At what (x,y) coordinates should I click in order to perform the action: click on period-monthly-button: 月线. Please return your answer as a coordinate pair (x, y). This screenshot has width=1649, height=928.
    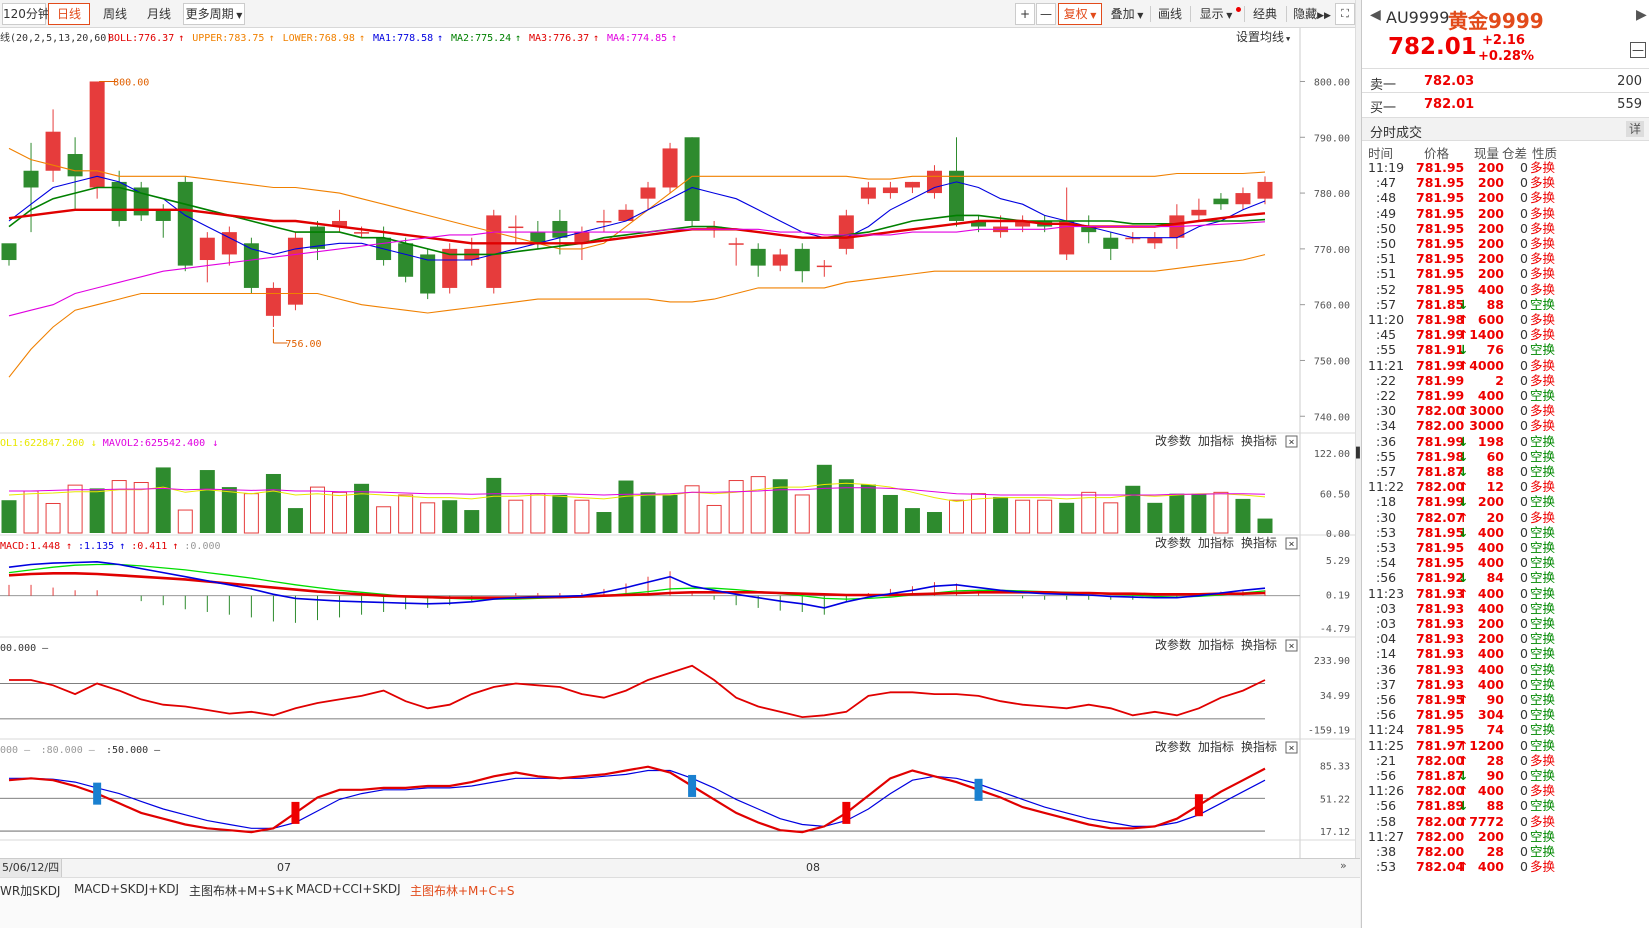
    Looking at the image, I should click on (158, 14).